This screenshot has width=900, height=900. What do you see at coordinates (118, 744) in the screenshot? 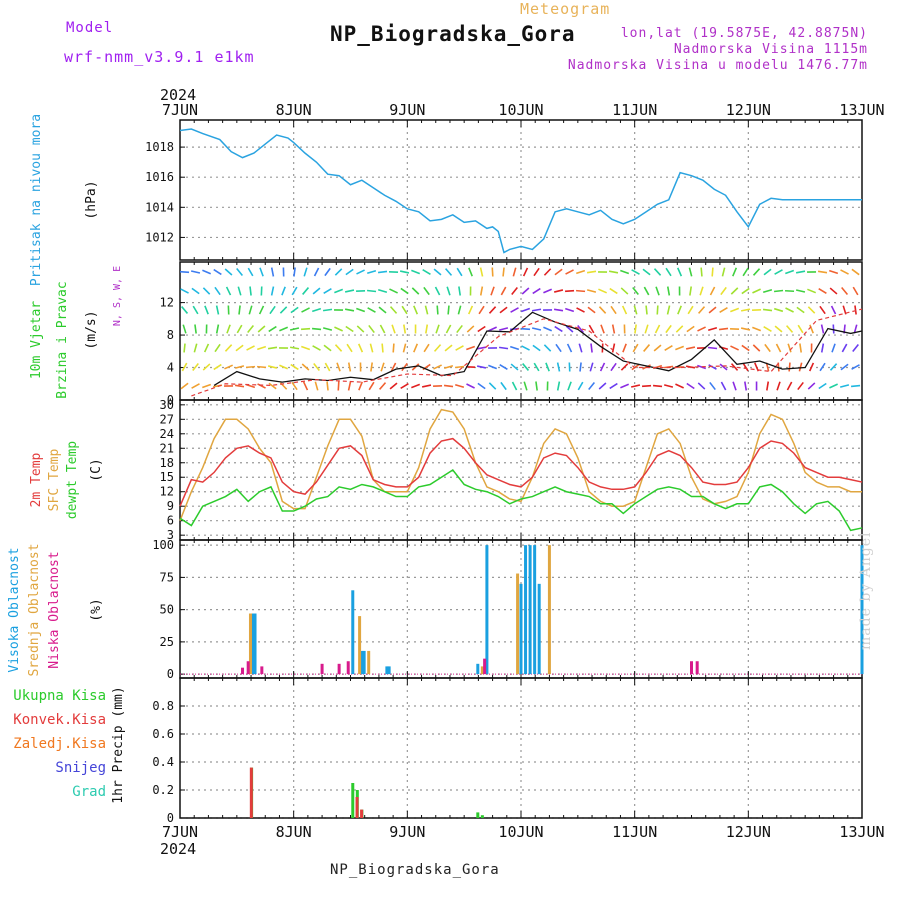
I see `precip-unit: 1hr Precip (mm)` at bounding box center [118, 744].